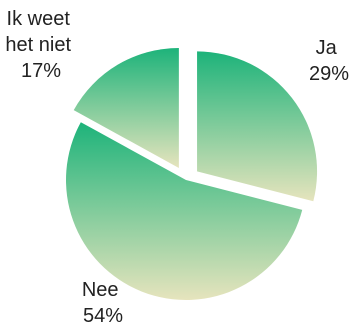 The width and height of the screenshot is (361, 327). Describe the element at coordinates (329, 61) in the screenshot. I see `slice-label-ja: Ja 29%` at that location.